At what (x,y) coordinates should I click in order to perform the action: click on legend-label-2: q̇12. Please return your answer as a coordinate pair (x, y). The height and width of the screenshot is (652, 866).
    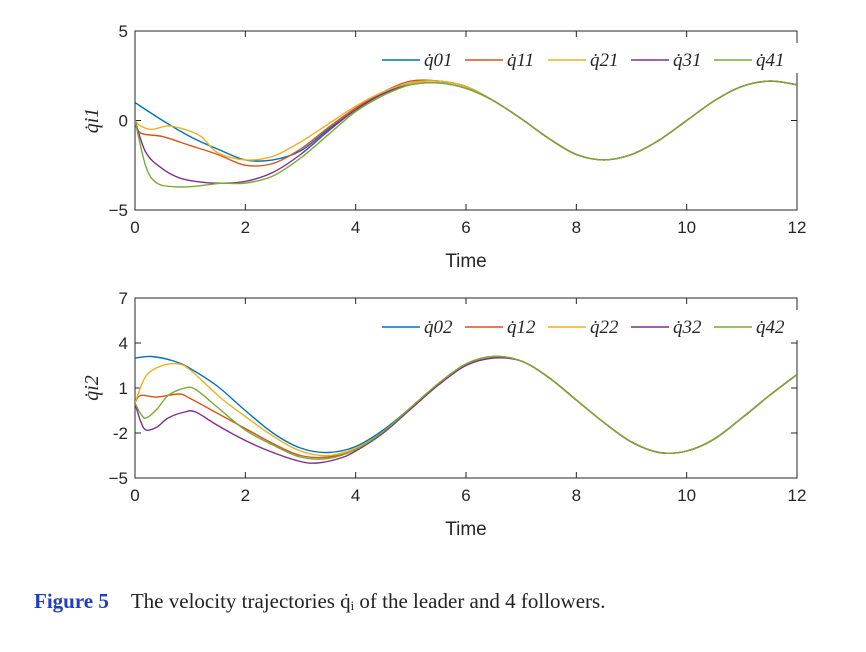
    Looking at the image, I should click on (521, 327).